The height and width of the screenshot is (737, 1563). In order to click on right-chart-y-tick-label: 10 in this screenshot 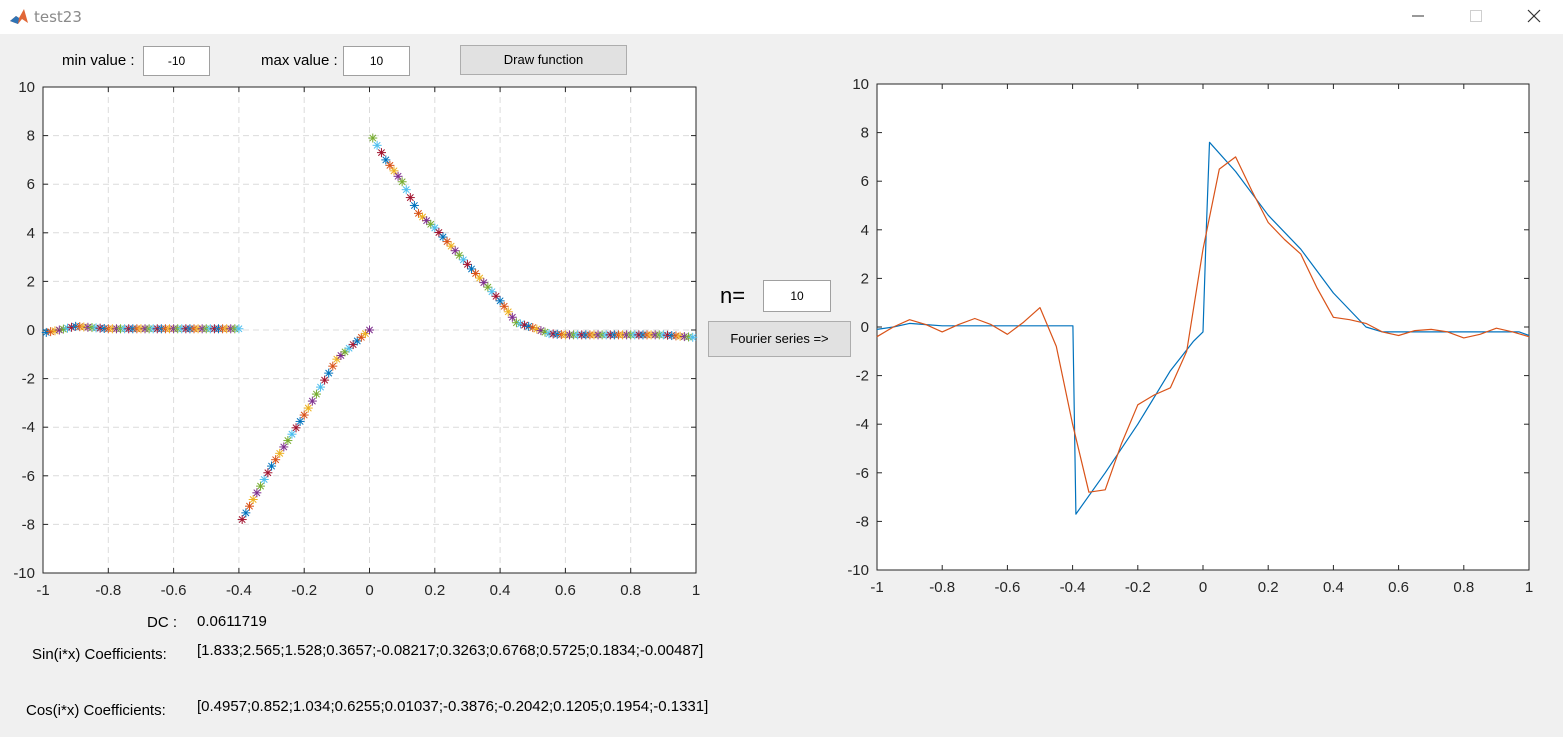, I will do `click(860, 84)`.